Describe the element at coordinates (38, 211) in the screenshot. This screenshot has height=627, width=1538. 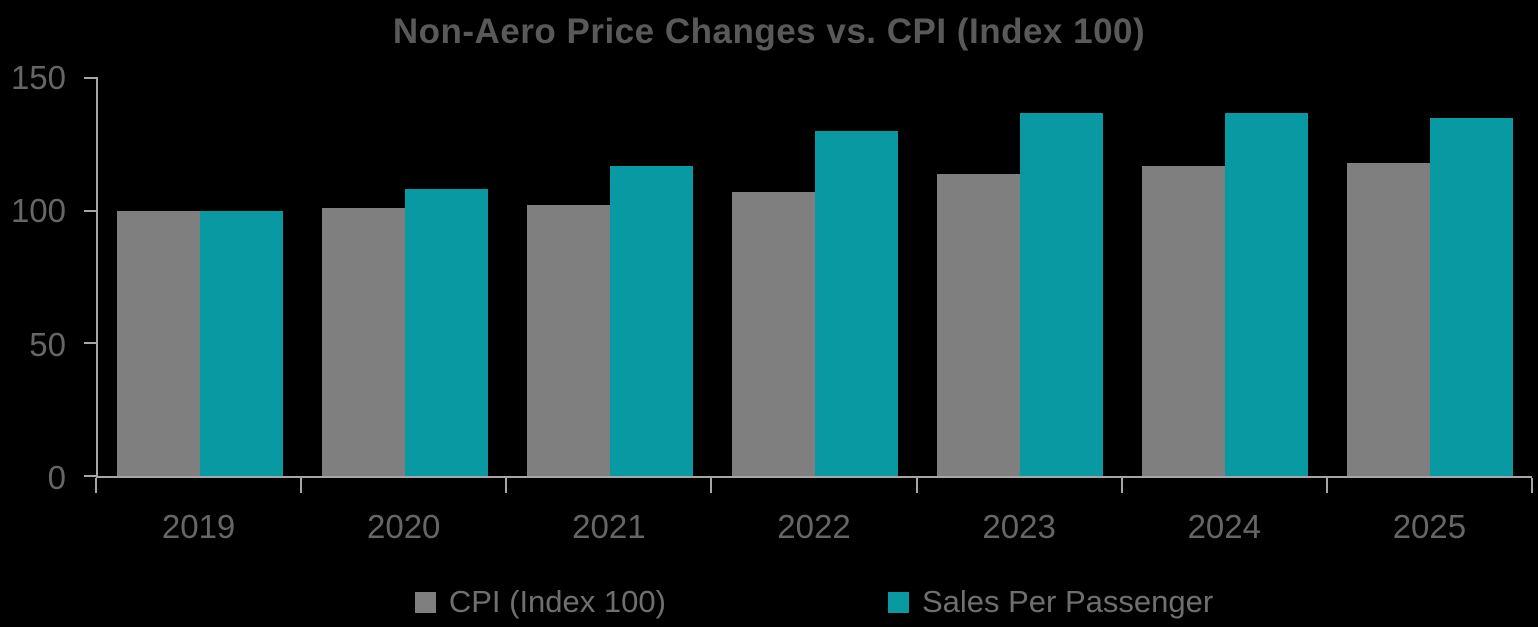
I see `y-axis-tick-label: 100` at that location.